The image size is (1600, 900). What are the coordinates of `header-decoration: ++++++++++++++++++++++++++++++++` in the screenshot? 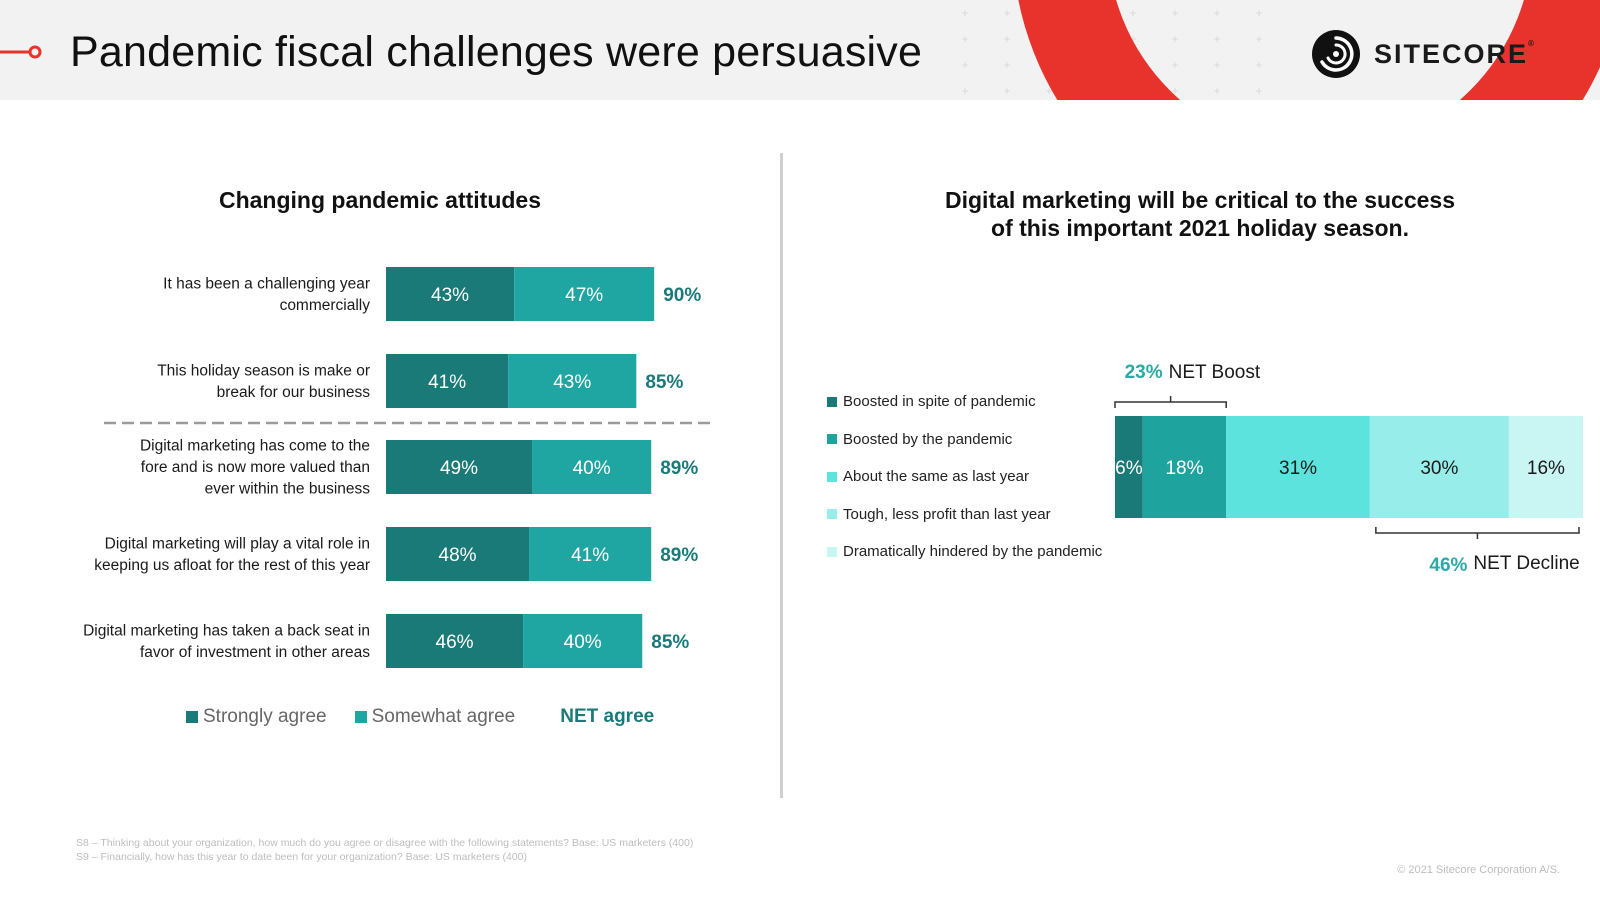 It's located at (800, 50).